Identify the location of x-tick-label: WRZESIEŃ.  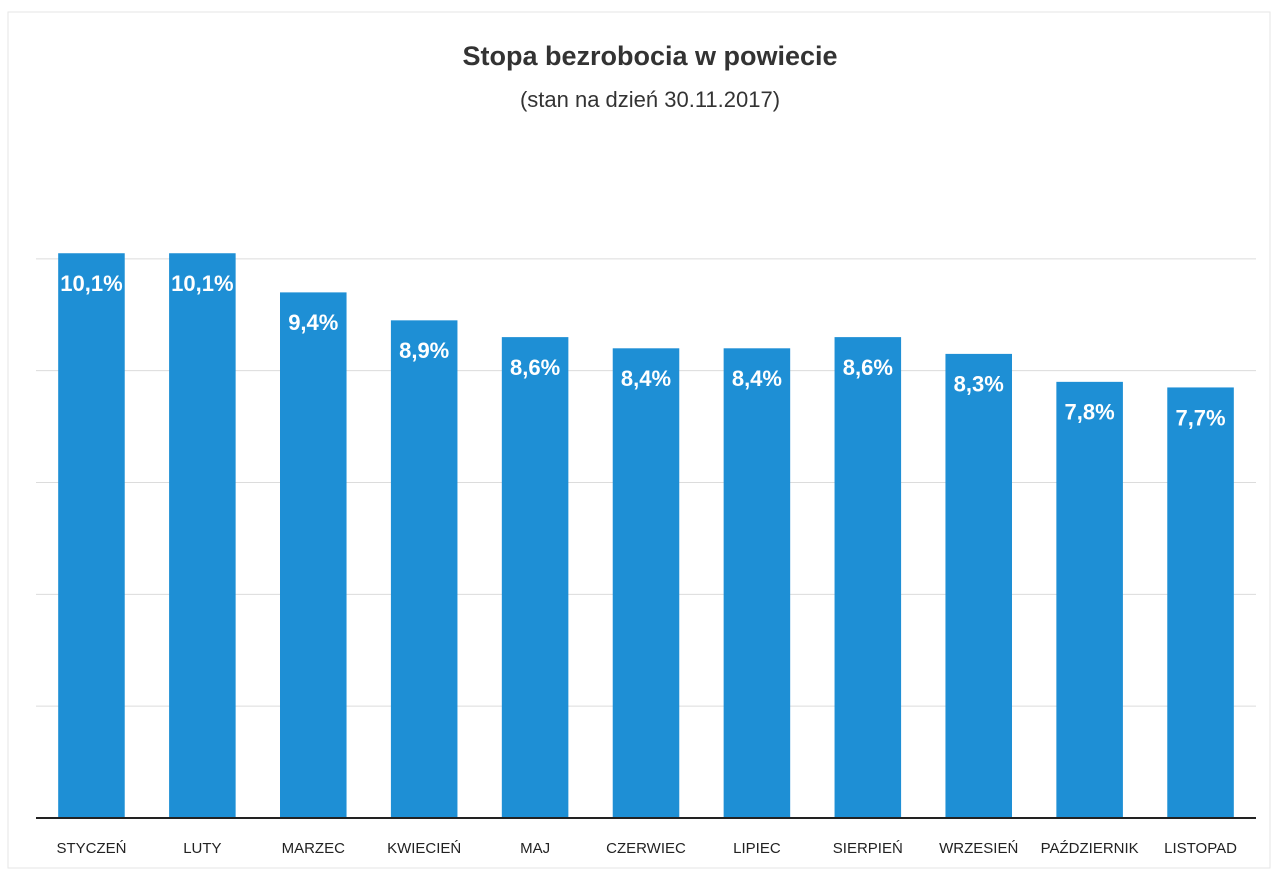
(978, 848).